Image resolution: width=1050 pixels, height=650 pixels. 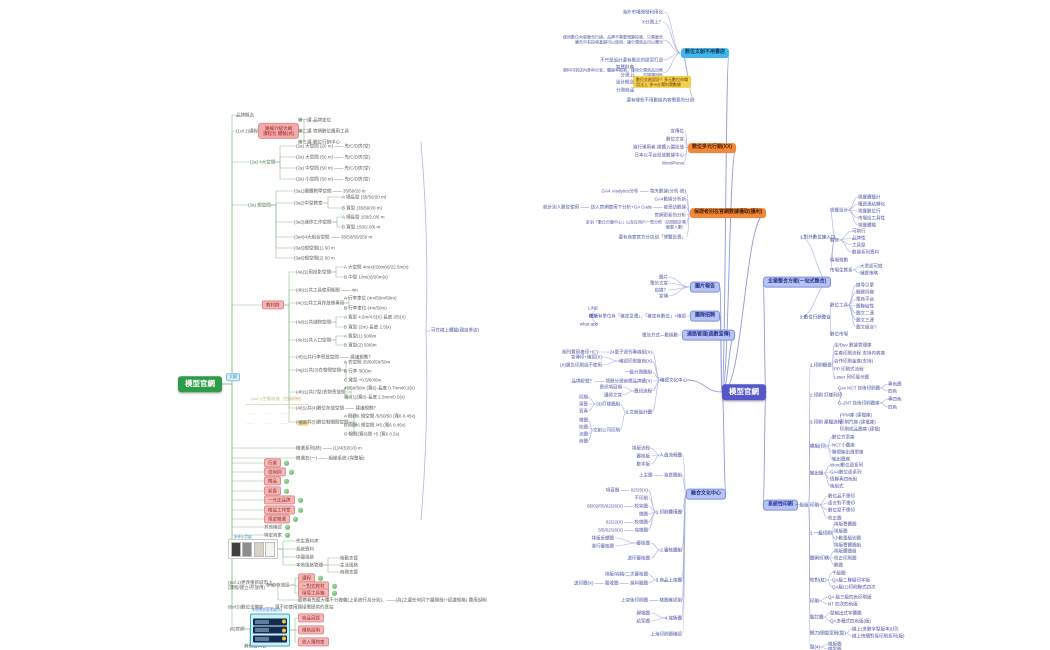 I want to click on node-L4b2: B 寬型 (35/50/20 m), so click(x=362, y=208).